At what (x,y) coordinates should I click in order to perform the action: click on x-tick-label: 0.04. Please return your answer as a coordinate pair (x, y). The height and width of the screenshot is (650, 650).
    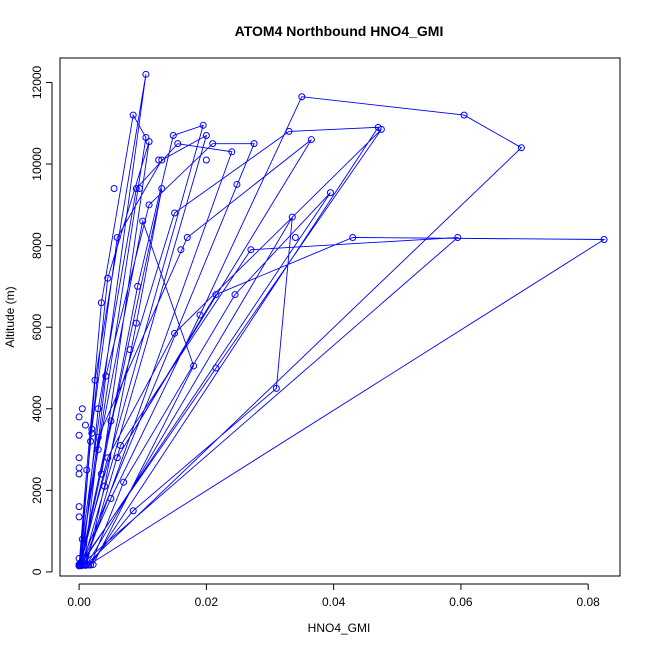
    Looking at the image, I should click on (334, 602).